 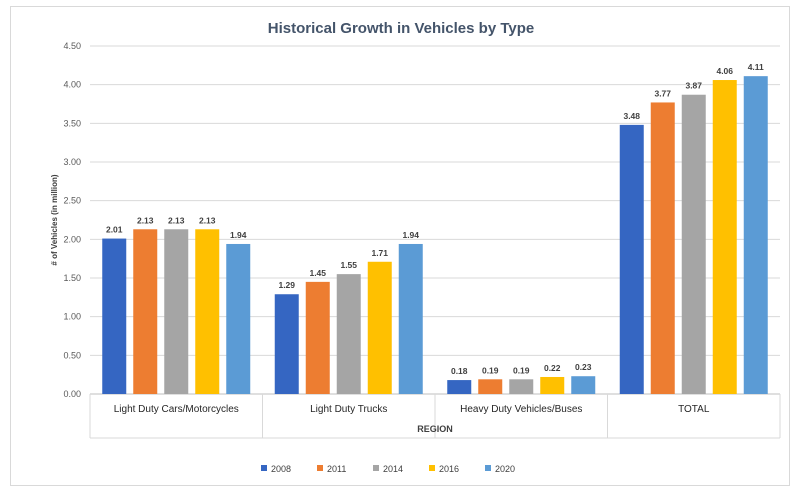 I want to click on data-label: 1.45, so click(x=317, y=273).